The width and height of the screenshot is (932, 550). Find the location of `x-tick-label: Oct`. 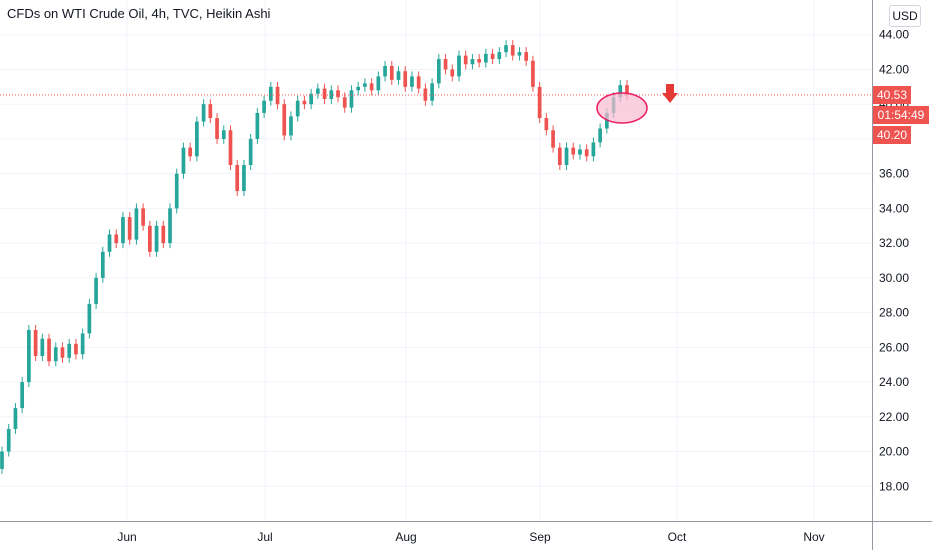

x-tick-label: Oct is located at coordinates (677, 537).